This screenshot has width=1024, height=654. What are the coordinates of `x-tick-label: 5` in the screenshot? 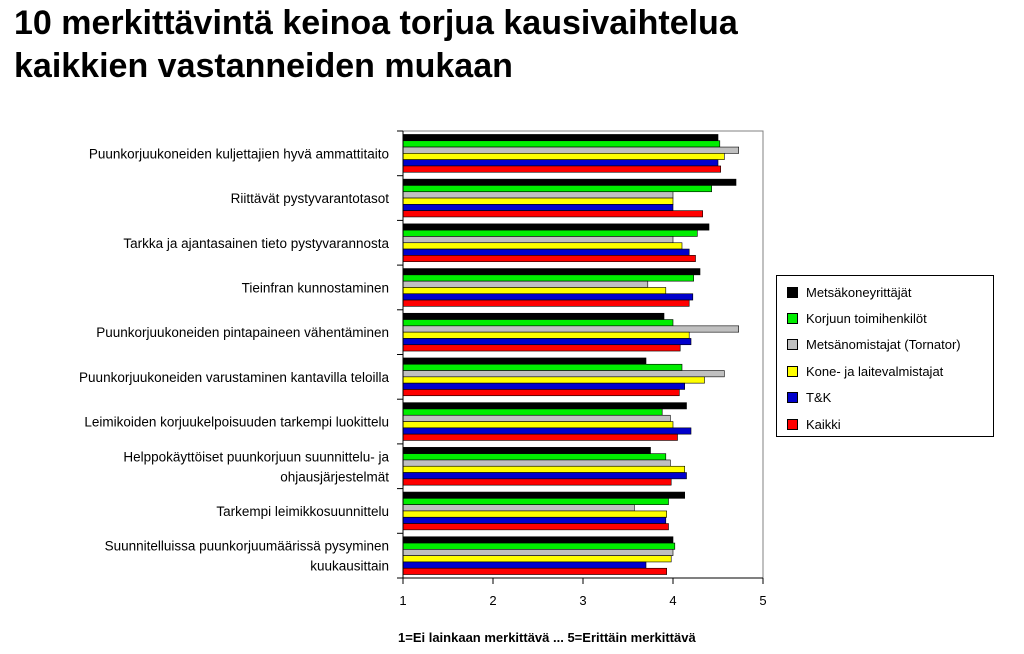 It's located at (762, 600).